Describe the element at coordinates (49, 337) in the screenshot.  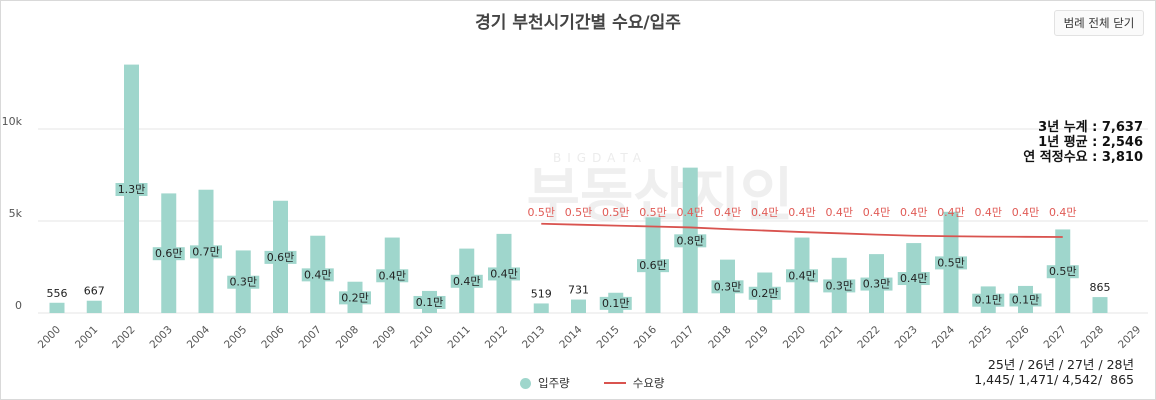
I see `x-tick-label: 2000` at that location.